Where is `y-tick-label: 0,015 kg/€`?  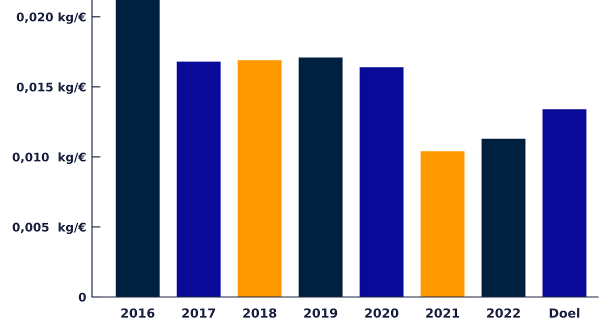
y-tick-label: 0,015 kg/€ is located at coordinates (51, 88).